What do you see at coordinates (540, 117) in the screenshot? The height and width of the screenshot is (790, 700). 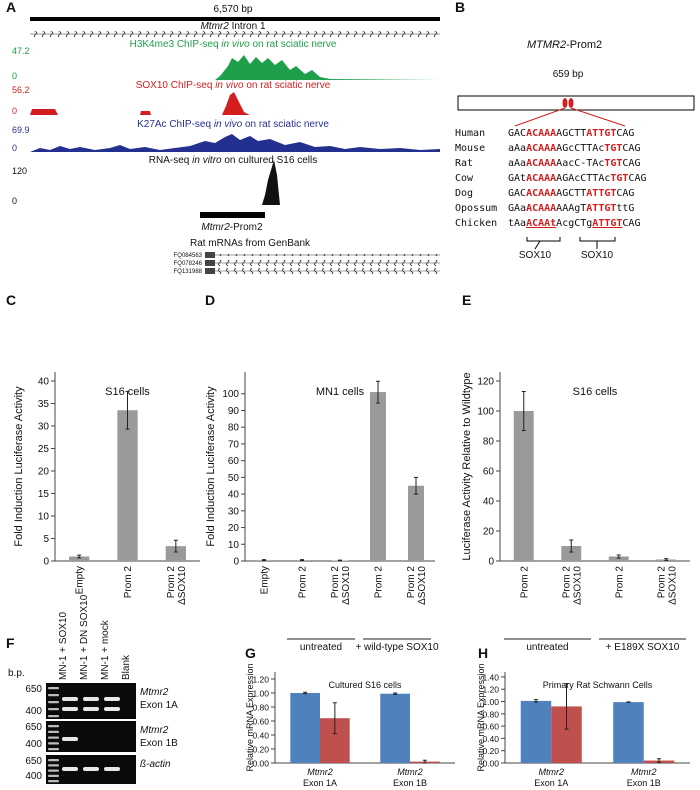 I see `zoom-line` at bounding box center [540, 117].